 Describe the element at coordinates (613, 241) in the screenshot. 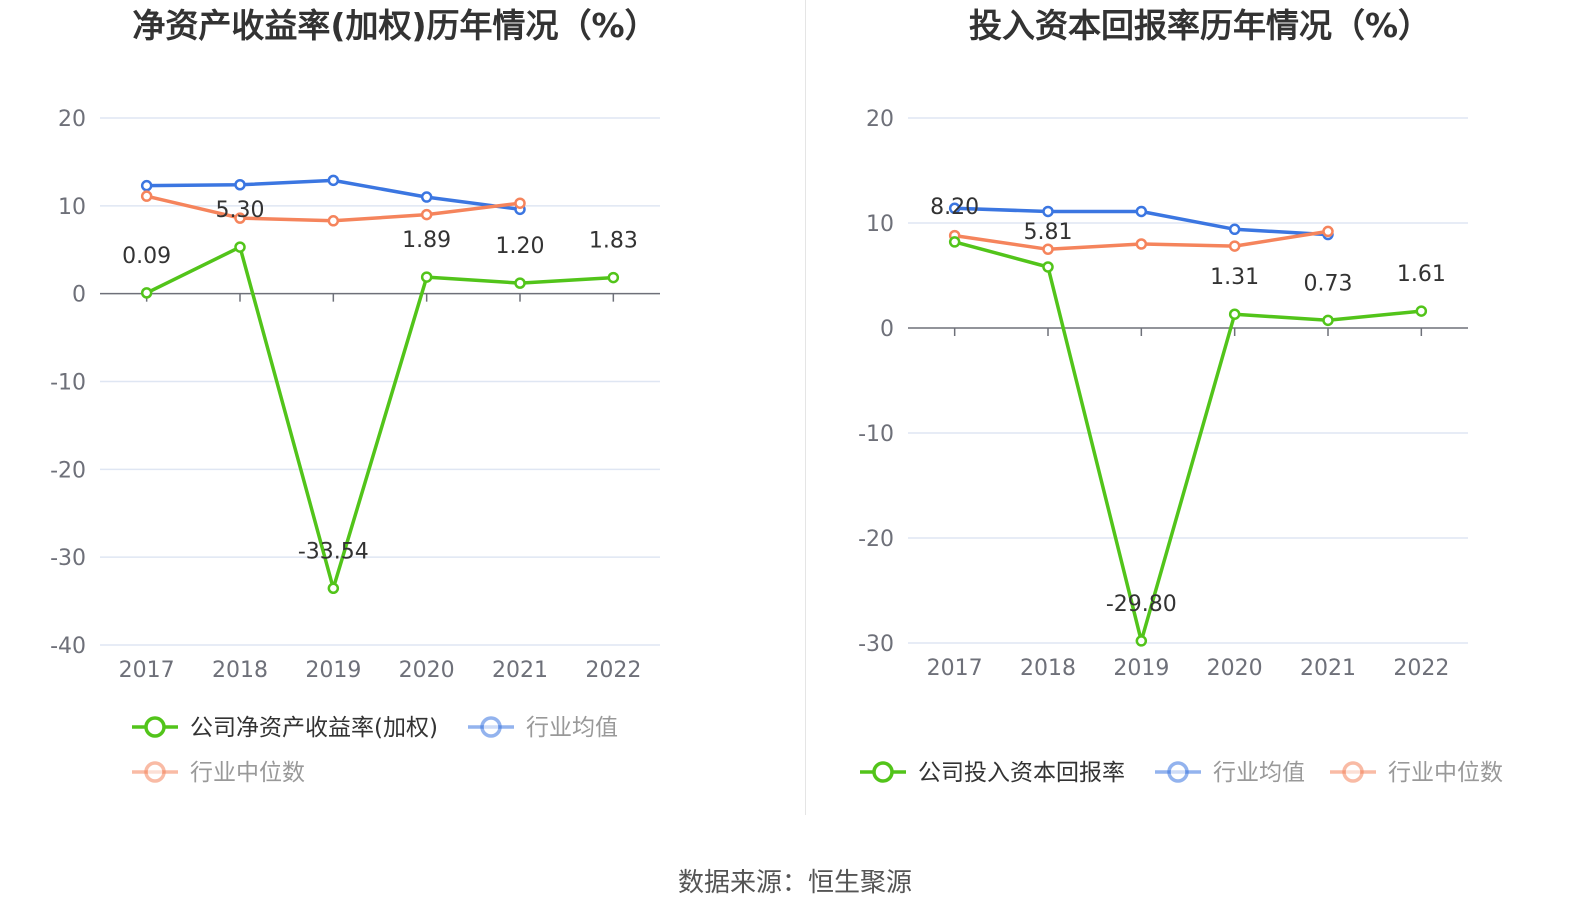

I see `data-label: 1.83` at that location.